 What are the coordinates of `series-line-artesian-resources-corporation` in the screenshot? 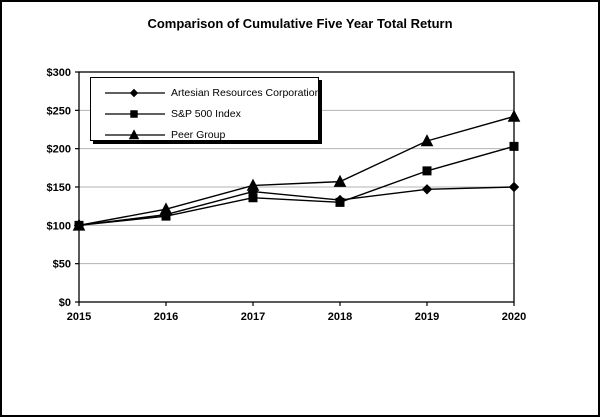 It's located at (296, 206).